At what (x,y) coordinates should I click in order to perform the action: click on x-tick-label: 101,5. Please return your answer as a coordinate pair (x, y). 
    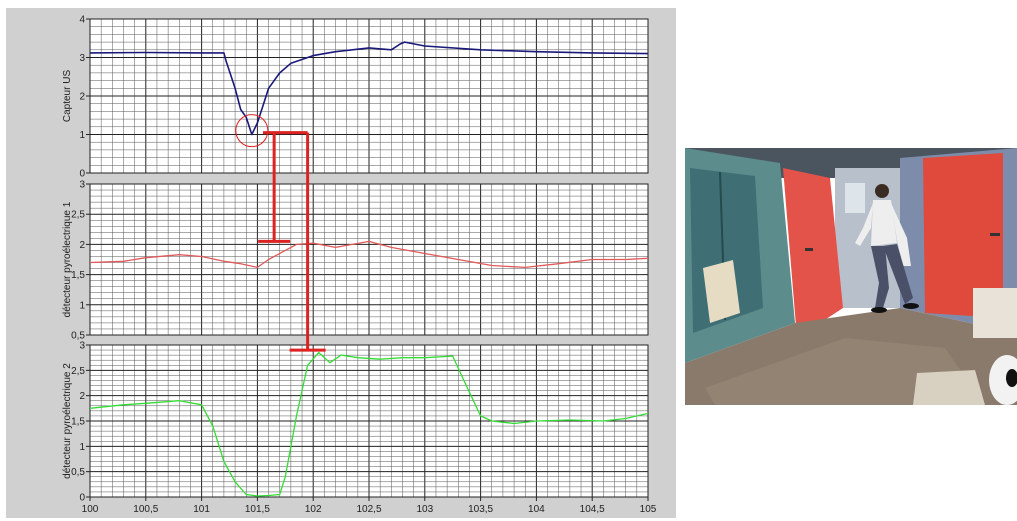
    Looking at the image, I should click on (257, 509).